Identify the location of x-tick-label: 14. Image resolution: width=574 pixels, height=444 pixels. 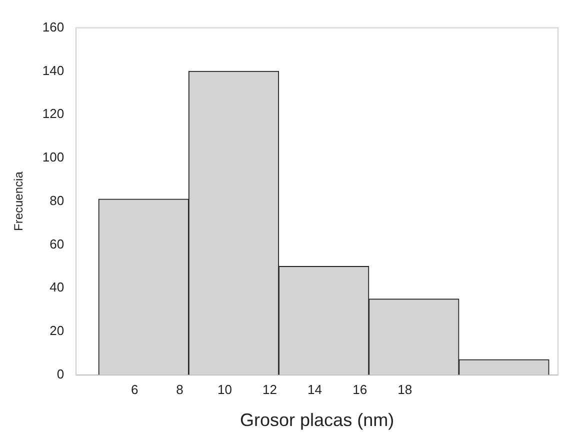
(315, 390).